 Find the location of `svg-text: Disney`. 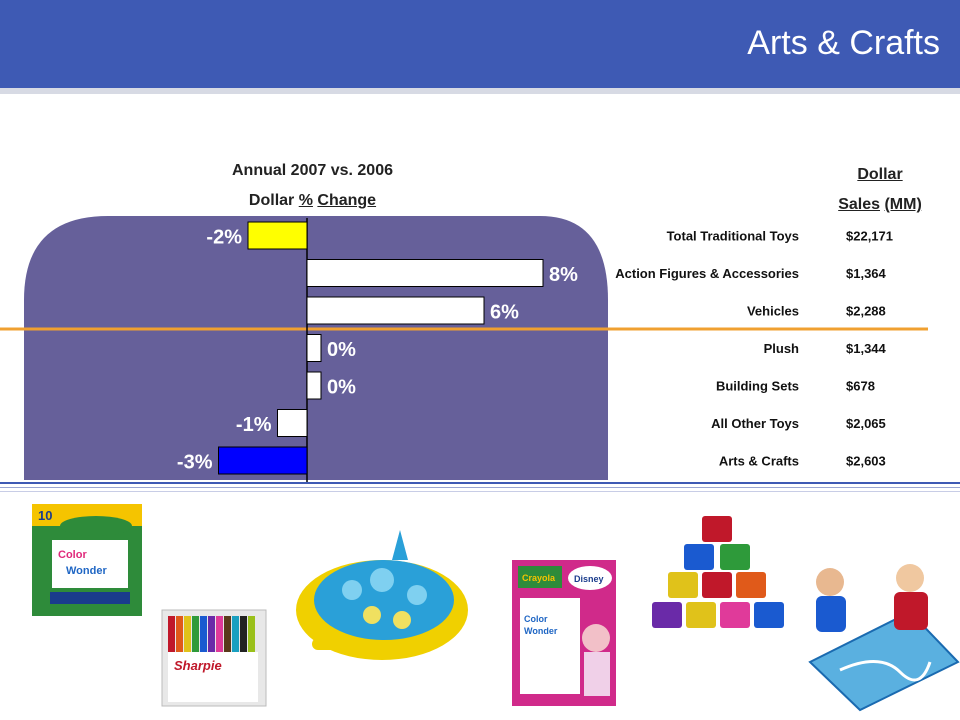

svg-text: Disney is located at coordinates (589, 579).